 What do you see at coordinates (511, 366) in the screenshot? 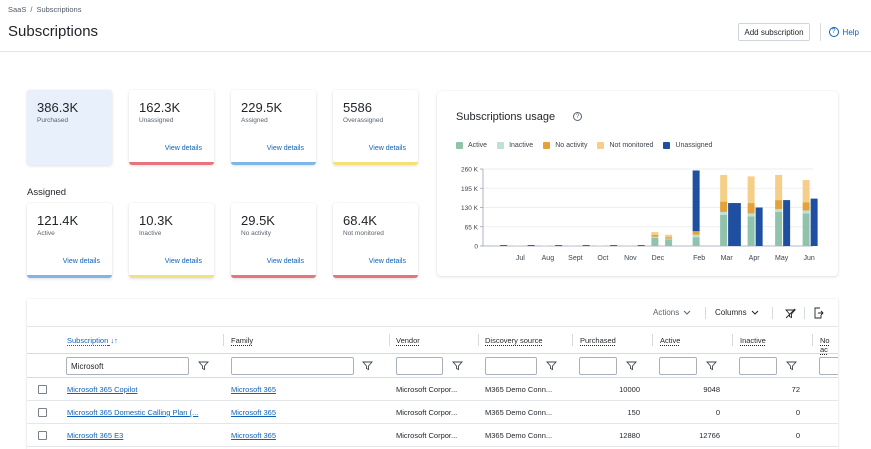
I see `discovery-source-filter-input` at bounding box center [511, 366].